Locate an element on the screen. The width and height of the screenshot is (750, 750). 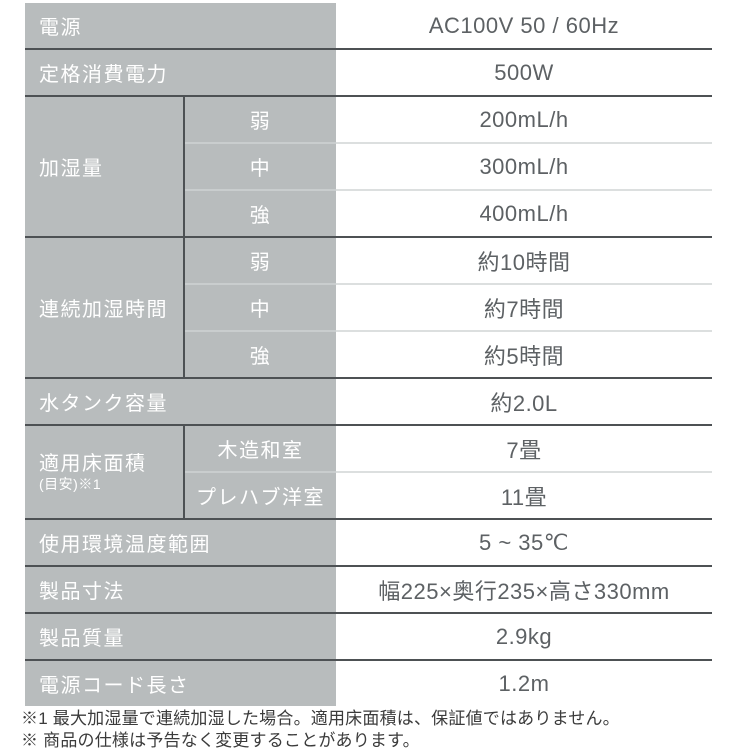
footnote-2: ※ 商品の仕様は予告なく変更することがあります。 is located at coordinates (220, 740).